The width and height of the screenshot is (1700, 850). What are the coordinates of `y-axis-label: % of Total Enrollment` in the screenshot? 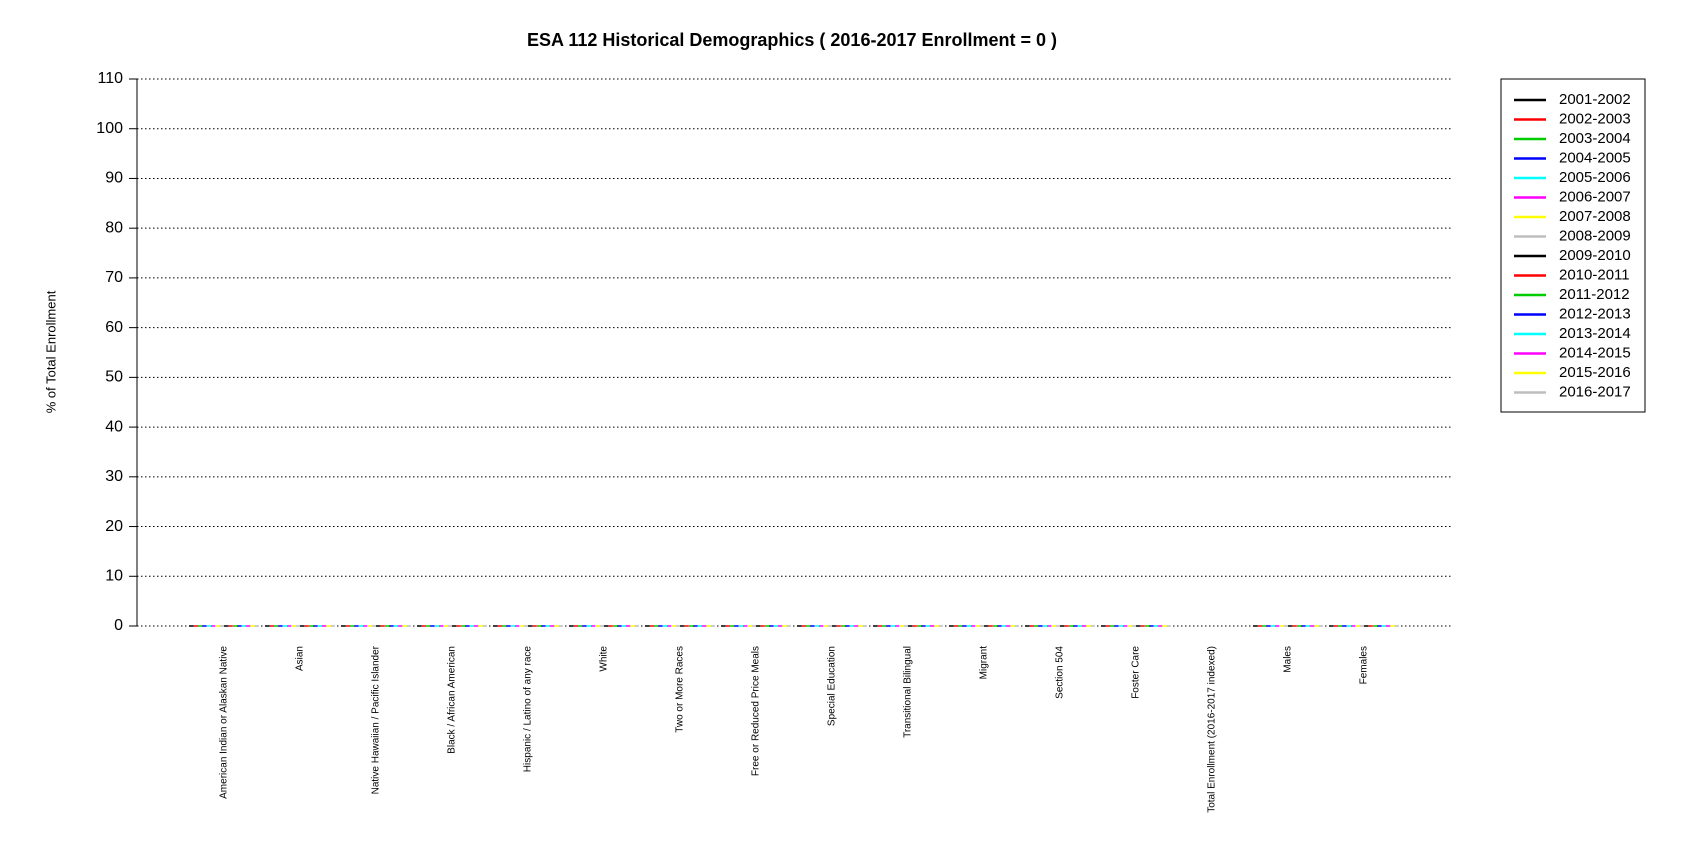 It's located at (50, 351).